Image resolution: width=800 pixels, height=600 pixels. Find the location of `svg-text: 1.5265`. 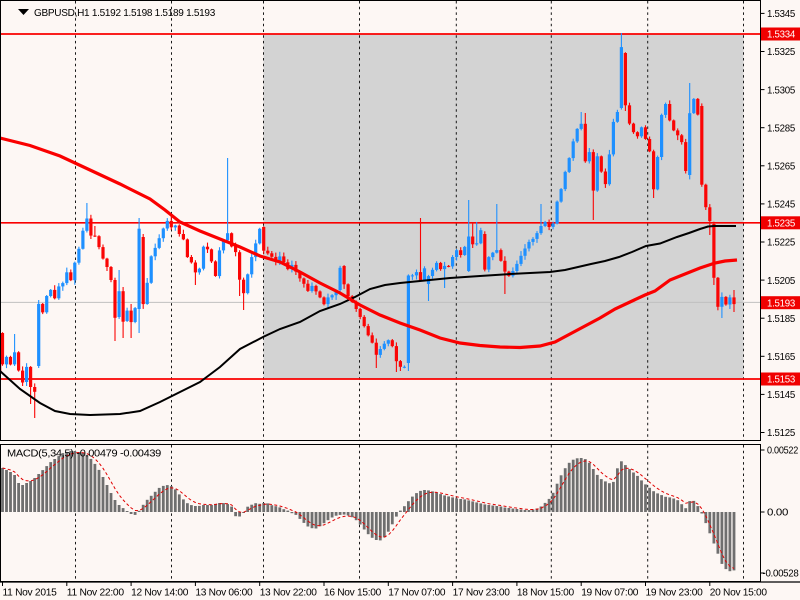

svg-text: 1.5265 is located at coordinates (781, 167).